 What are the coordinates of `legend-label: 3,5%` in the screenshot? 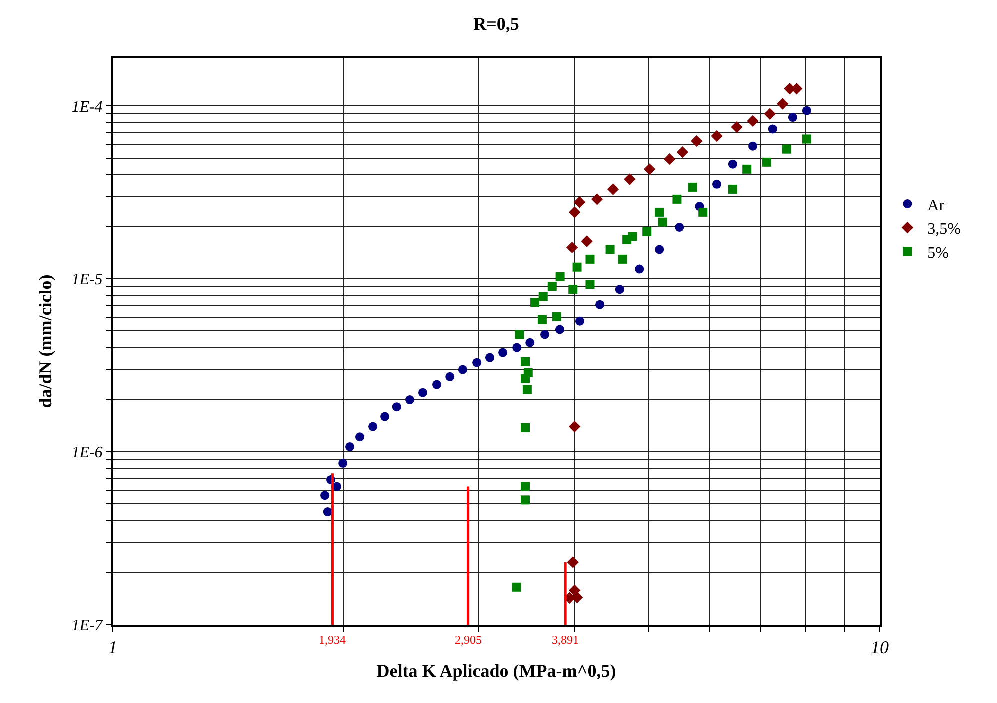 It's located at (944, 229).